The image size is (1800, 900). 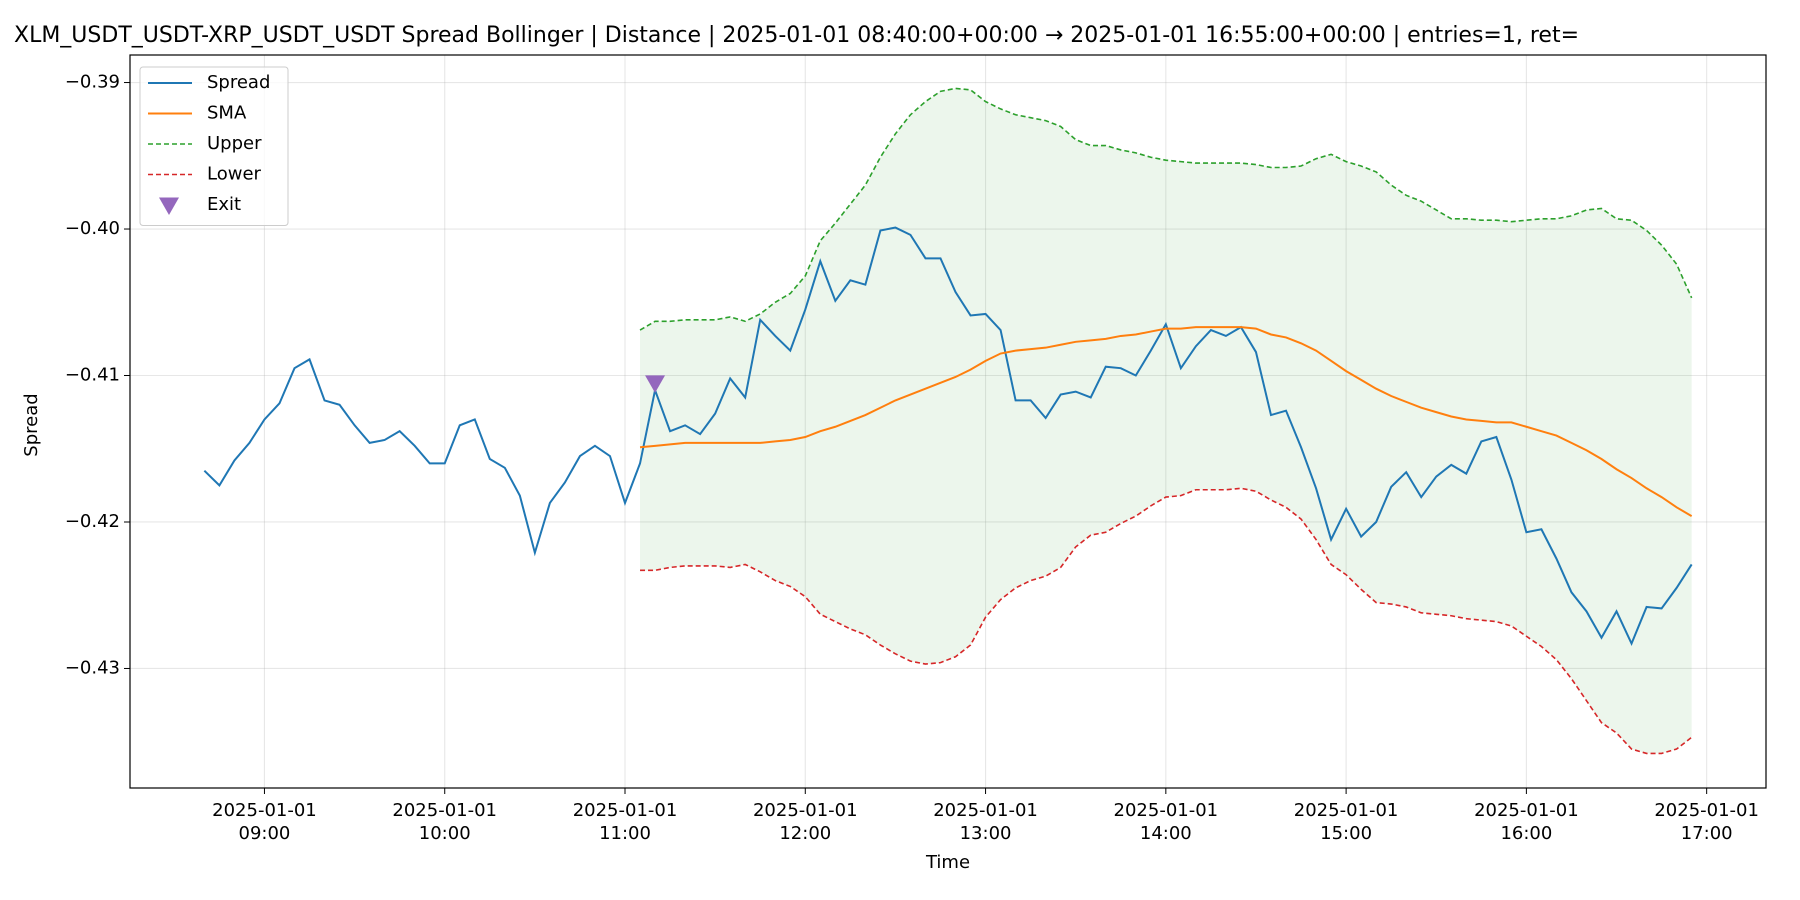 I want to click on x-tick-label: 2025-01-01 17:00, so click(x=1706, y=822).